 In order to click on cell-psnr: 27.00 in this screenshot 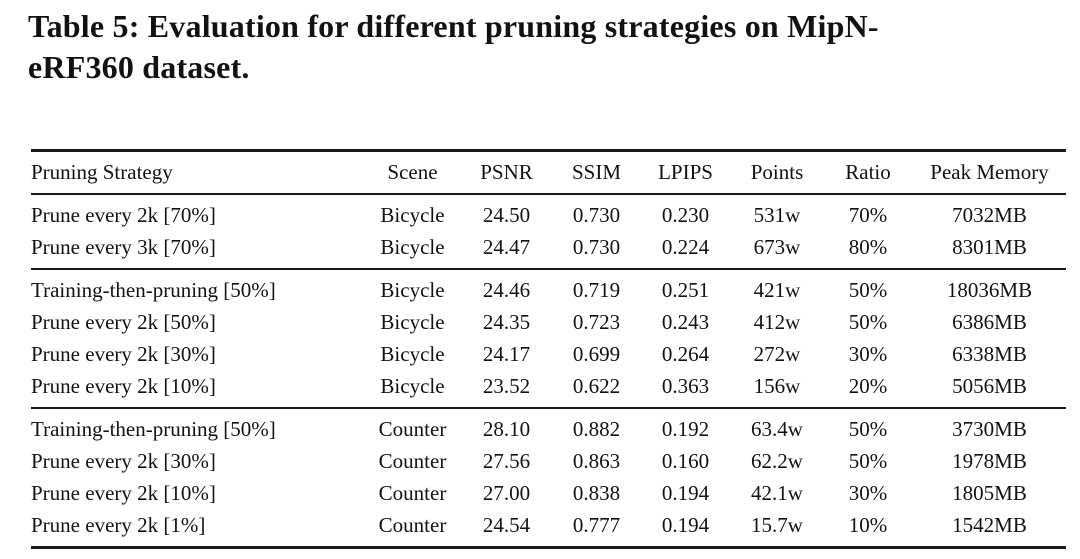, I will do `click(506, 492)`.